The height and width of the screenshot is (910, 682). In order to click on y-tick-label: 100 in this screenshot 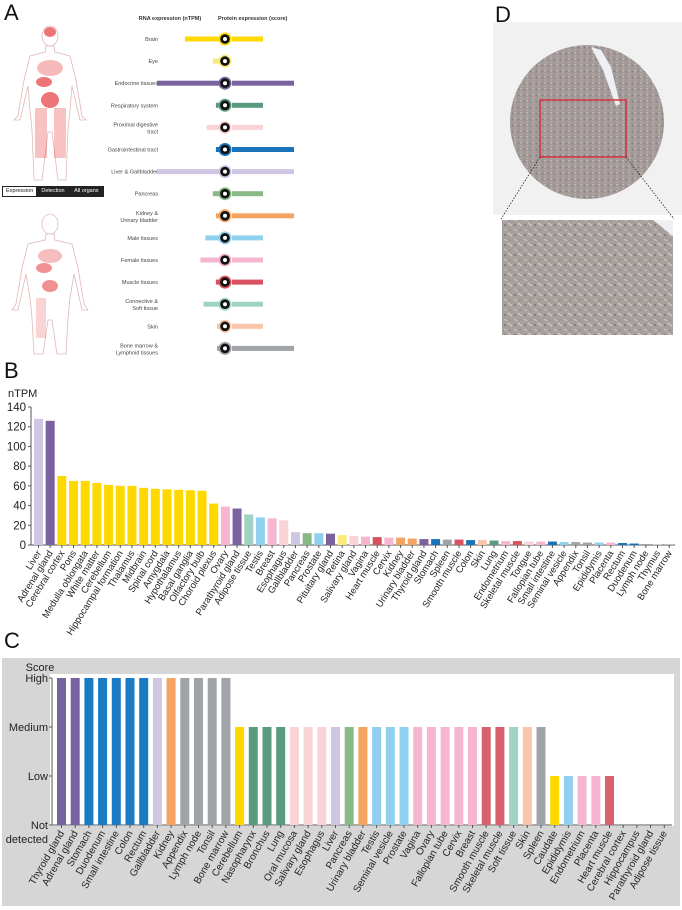, I will do `click(16, 447)`.